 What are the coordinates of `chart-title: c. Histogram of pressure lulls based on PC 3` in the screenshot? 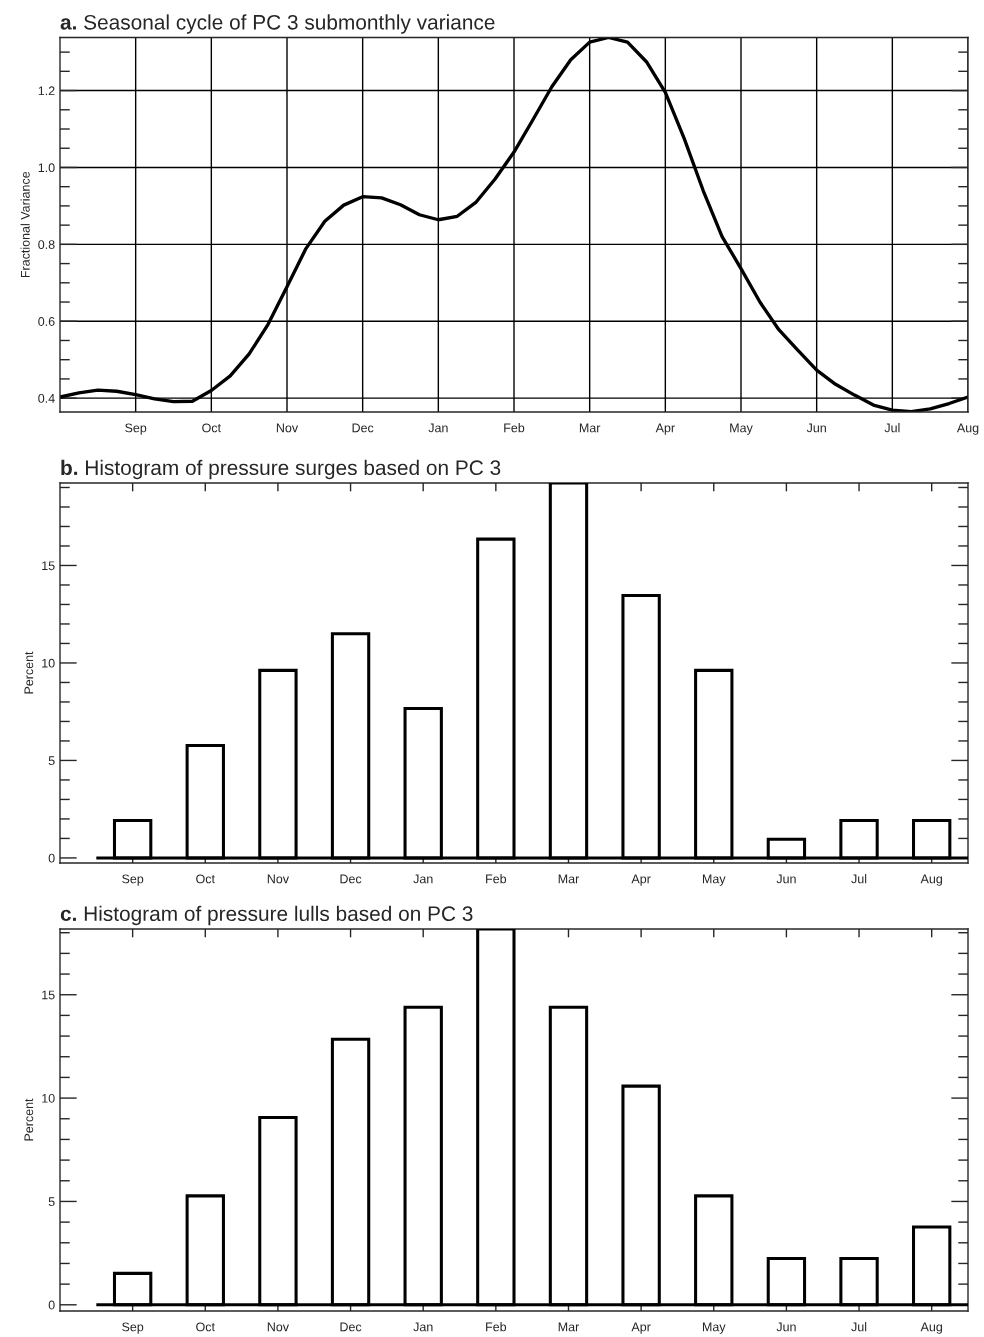 It's located at (266, 915).